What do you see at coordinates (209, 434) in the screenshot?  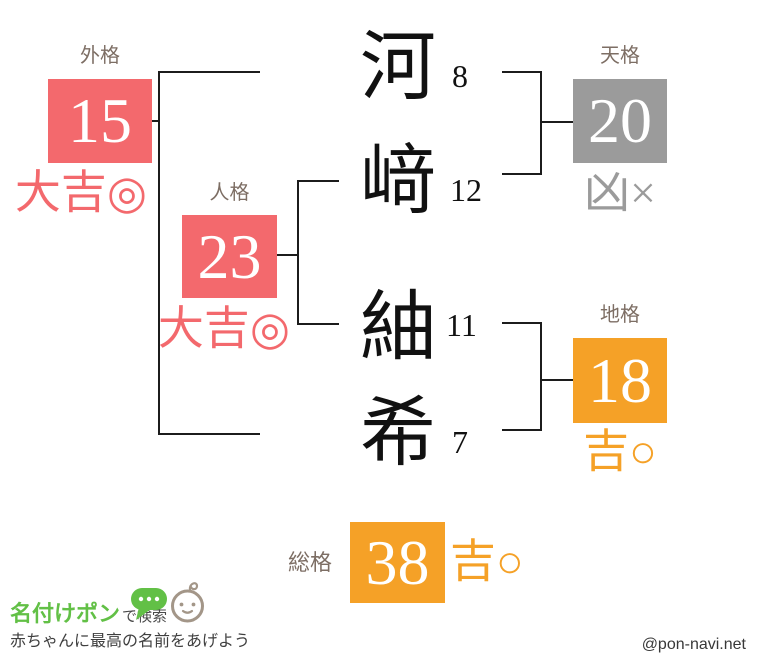 I see `gaikaku-bracket-bottom-line` at bounding box center [209, 434].